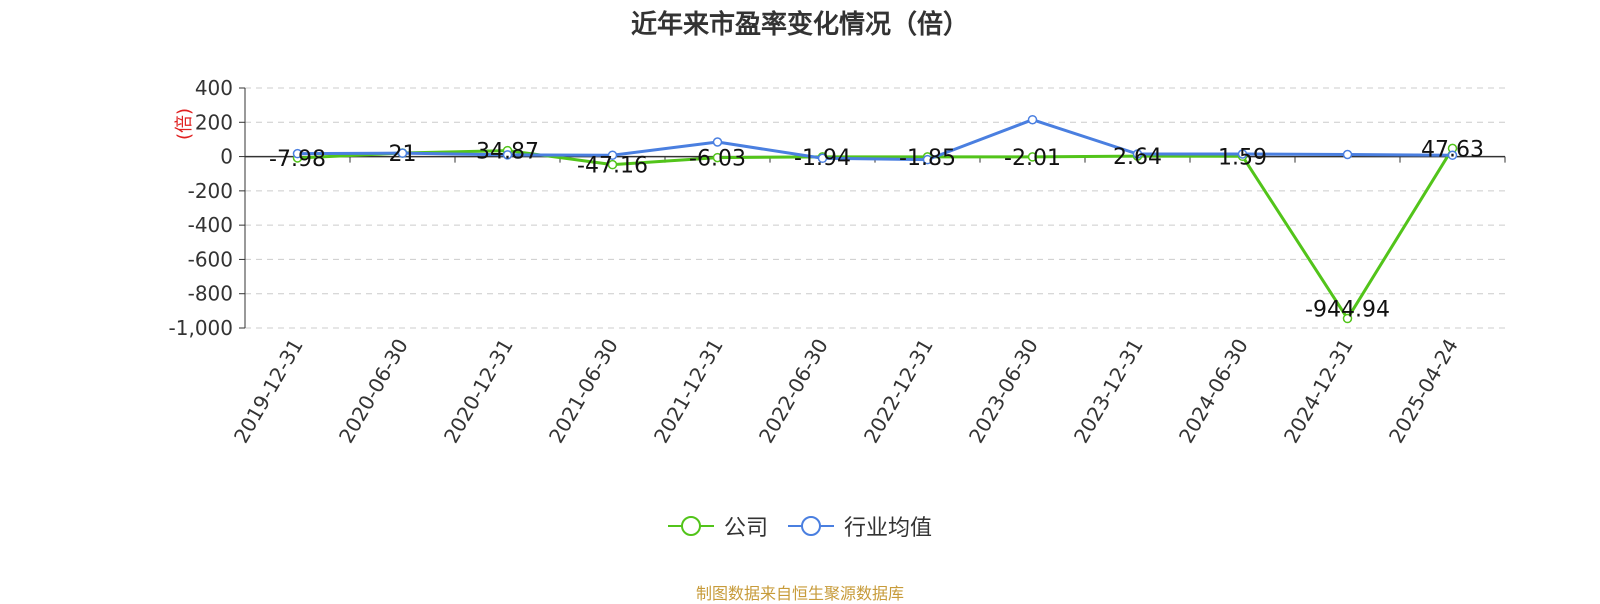 The width and height of the screenshot is (1600, 604). What do you see at coordinates (1347, 310) in the screenshot?
I see `company-data-label: -944.94` at bounding box center [1347, 310].